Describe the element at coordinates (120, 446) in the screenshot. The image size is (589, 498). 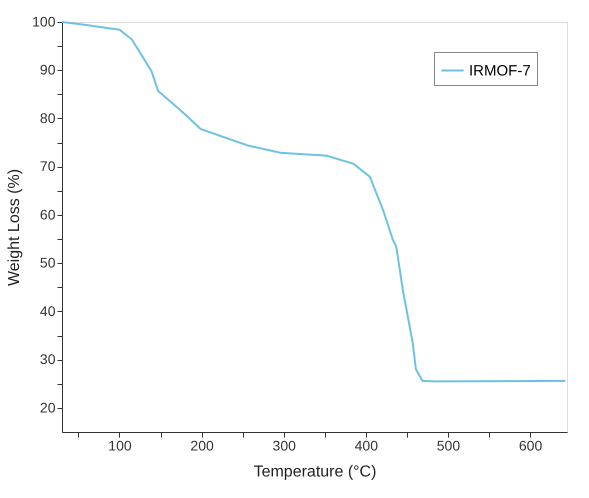
I see `x-tick-label: 100` at that location.